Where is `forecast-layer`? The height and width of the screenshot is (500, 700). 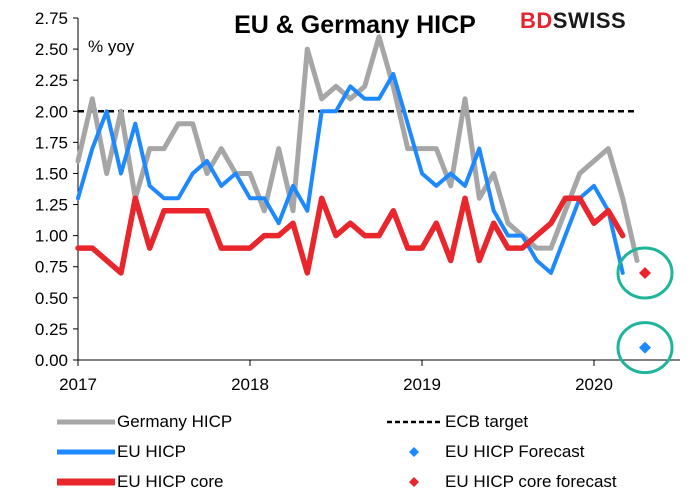 forecast-layer is located at coordinates (645, 310).